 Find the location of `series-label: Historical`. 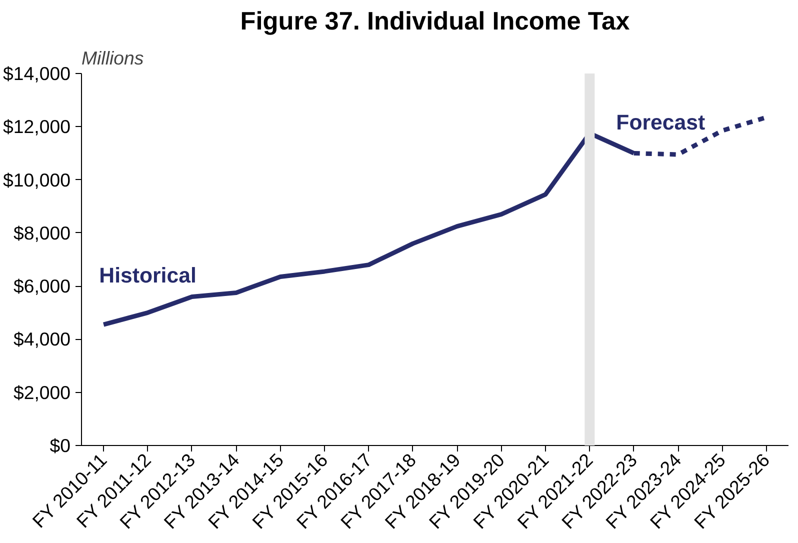

series-label: Historical is located at coordinates (147, 275).